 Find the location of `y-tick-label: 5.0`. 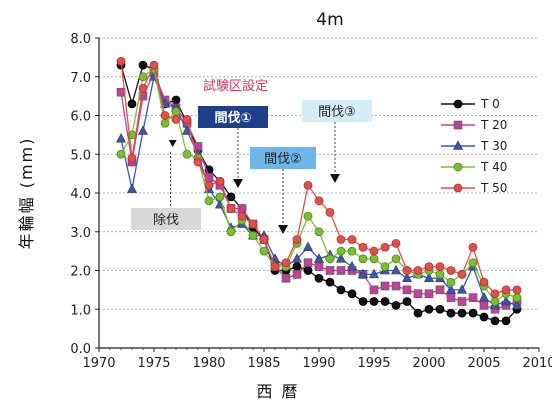

y-tick-label: 5.0 is located at coordinates (80, 155).